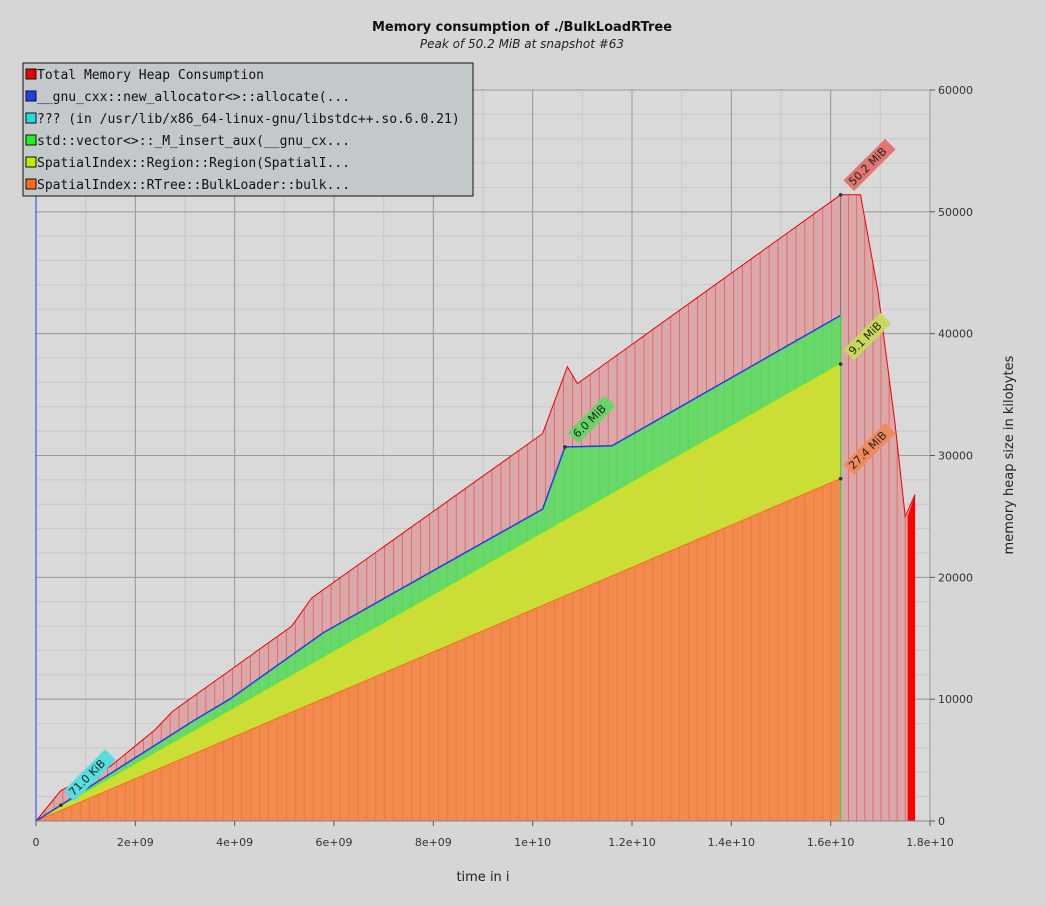 The image size is (1045, 905). I want to click on last-snapshot-bar, so click(911, 657).